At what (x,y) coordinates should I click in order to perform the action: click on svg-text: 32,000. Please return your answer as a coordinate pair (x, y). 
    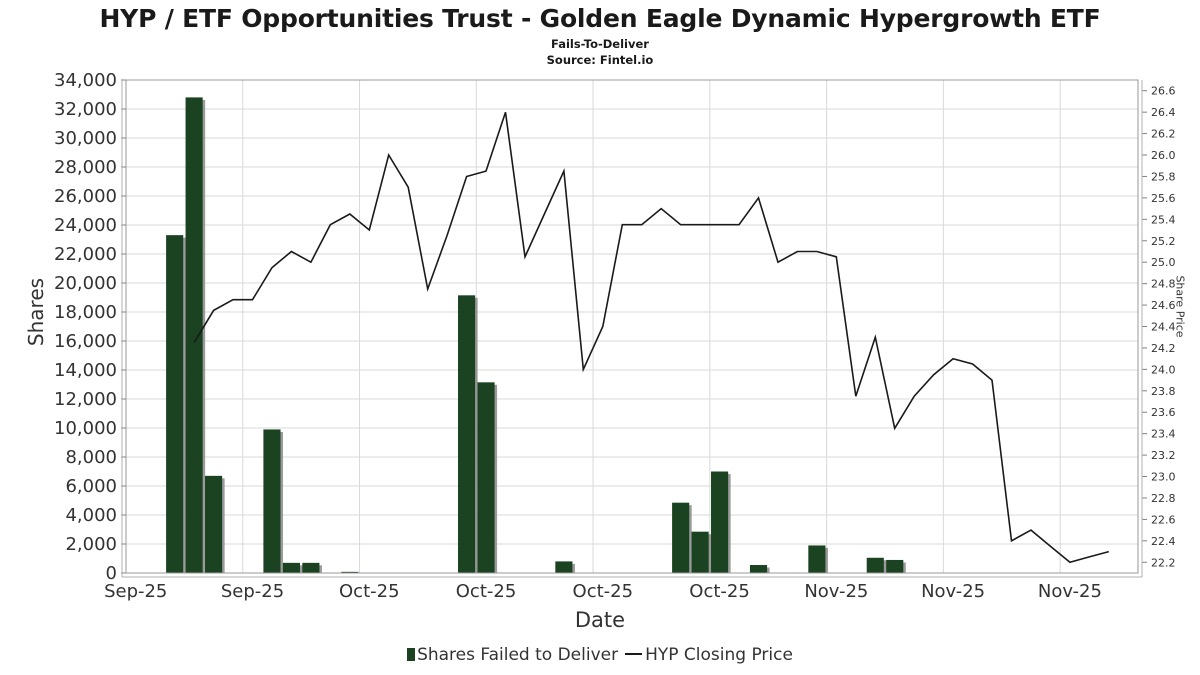
    Looking at the image, I should click on (85, 109).